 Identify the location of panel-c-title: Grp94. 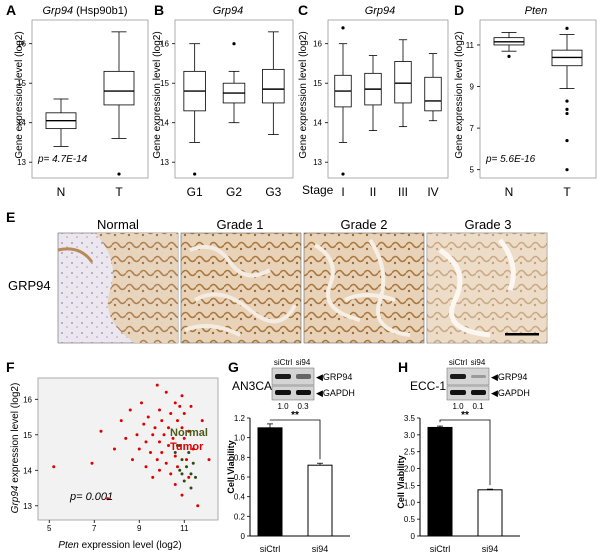
(380, 11).